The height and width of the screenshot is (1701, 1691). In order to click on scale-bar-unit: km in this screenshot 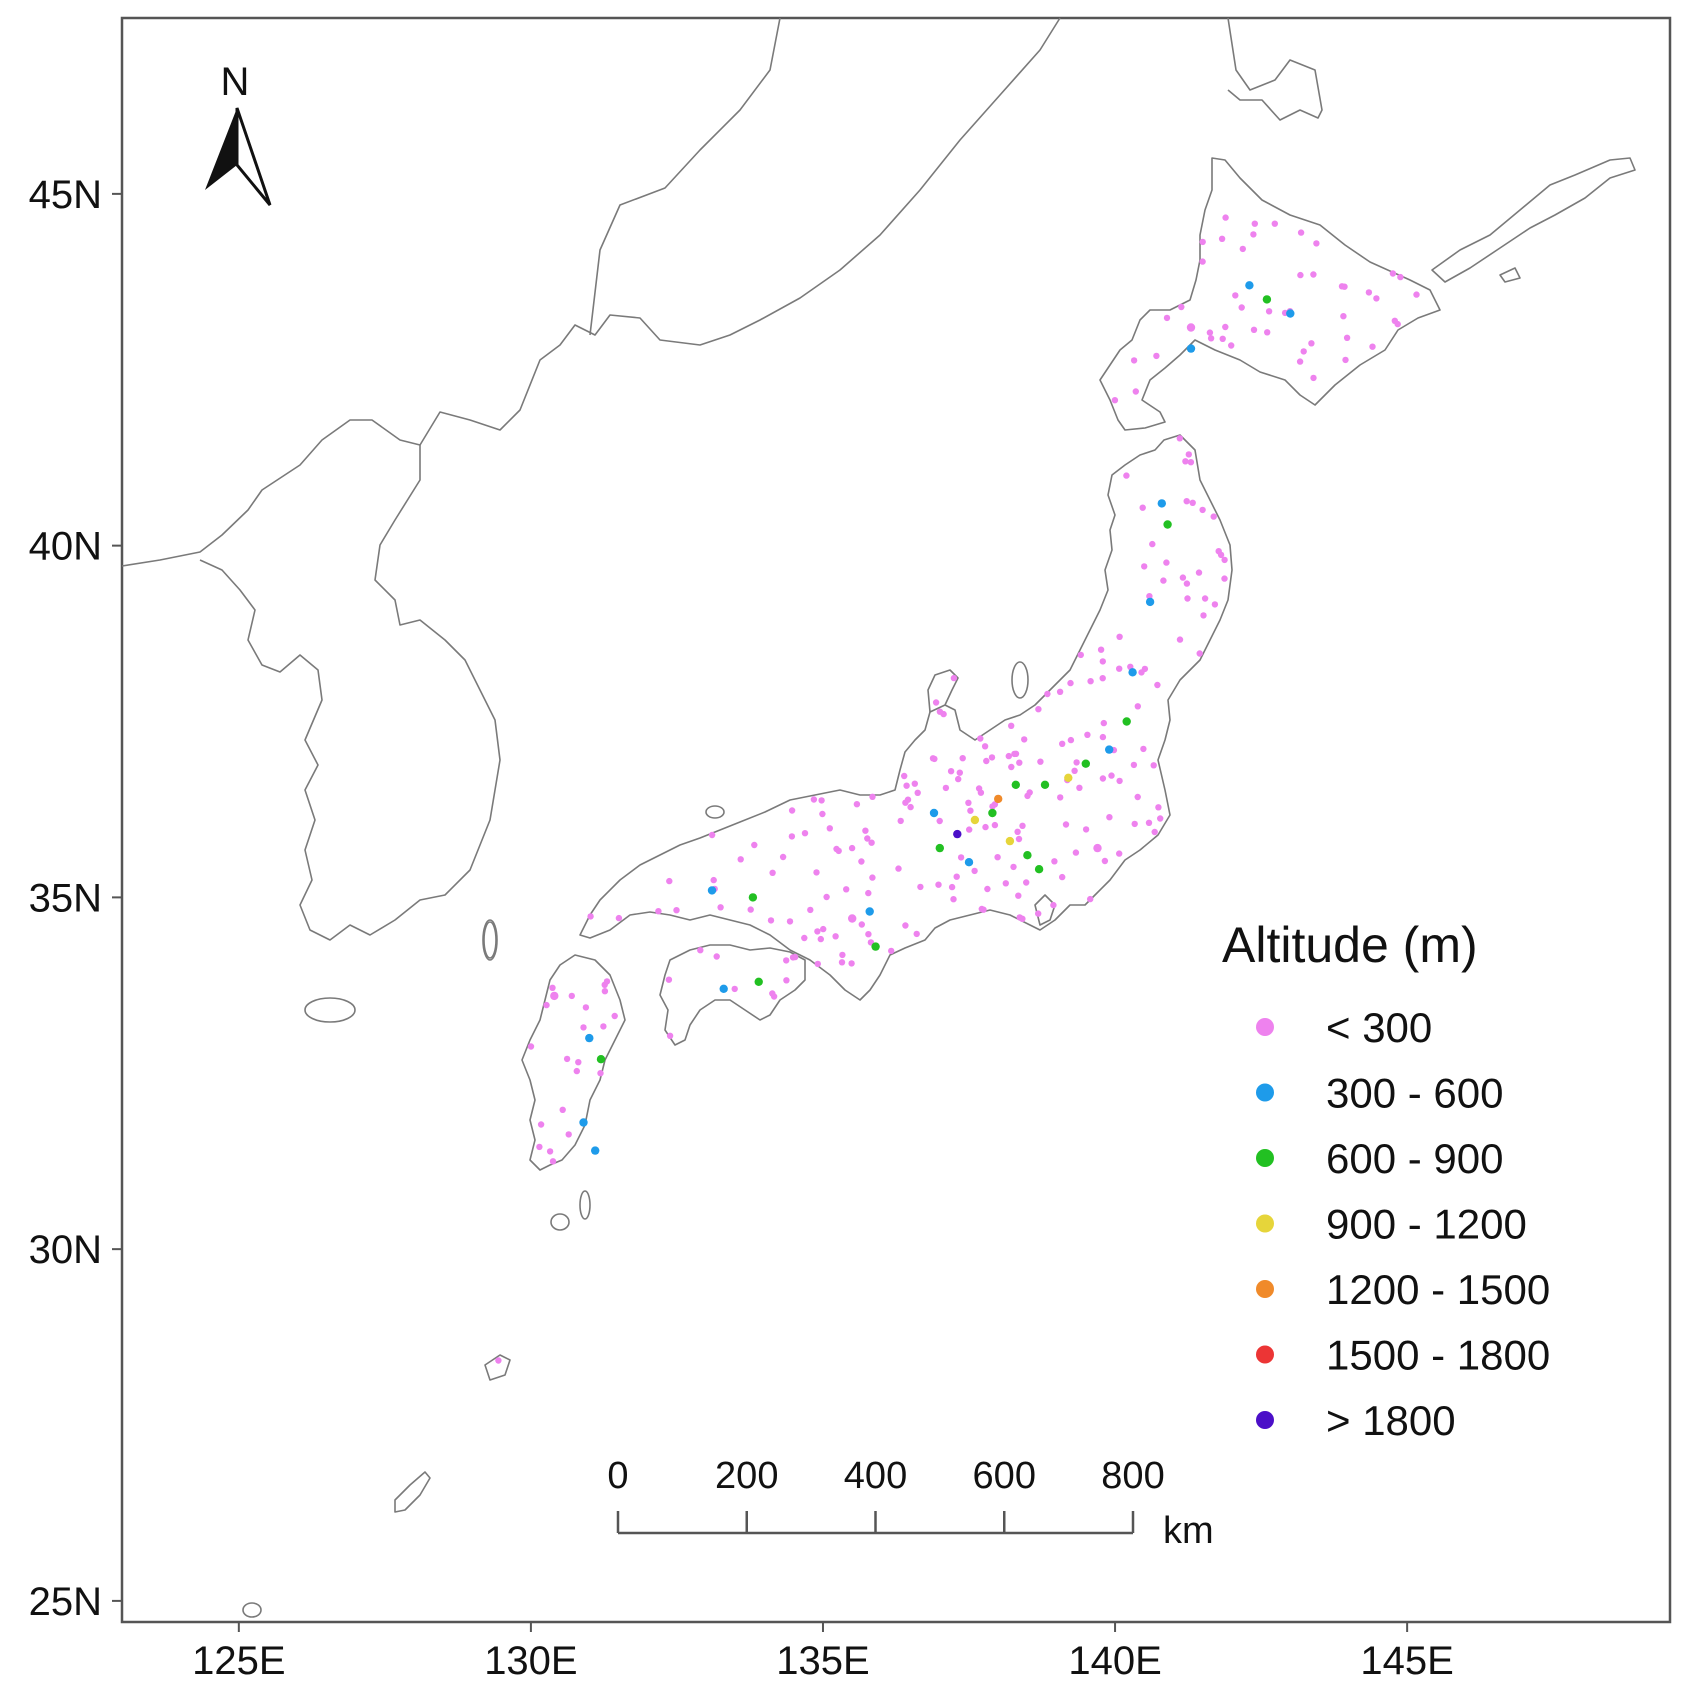, I will do `click(1188, 1531)`.